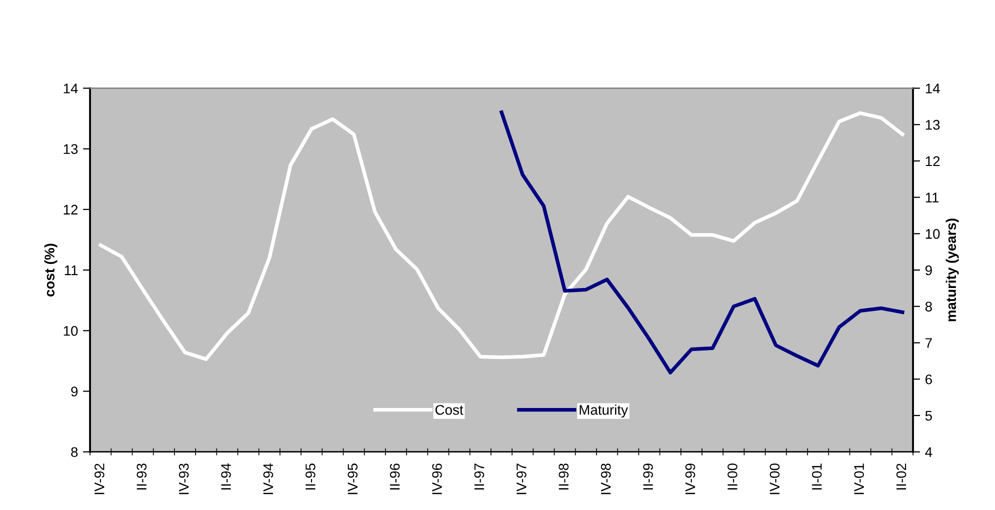  What do you see at coordinates (928, 415) in the screenshot?
I see `y2-tick-label: 5` at bounding box center [928, 415].